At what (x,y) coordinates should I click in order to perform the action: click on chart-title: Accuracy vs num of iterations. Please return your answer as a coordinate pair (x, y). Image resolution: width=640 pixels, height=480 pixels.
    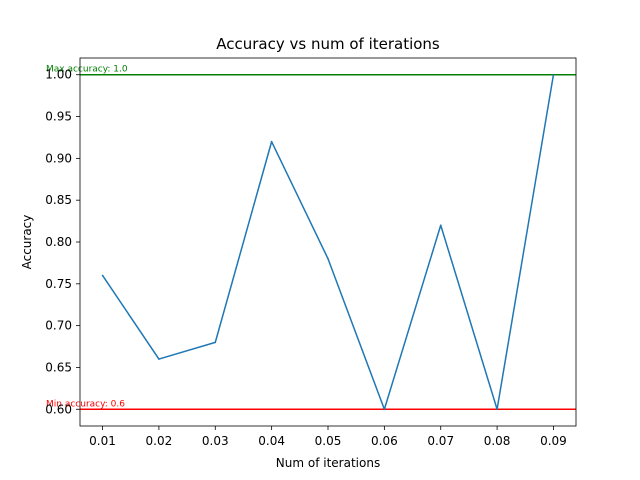
    Looking at the image, I should click on (328, 44).